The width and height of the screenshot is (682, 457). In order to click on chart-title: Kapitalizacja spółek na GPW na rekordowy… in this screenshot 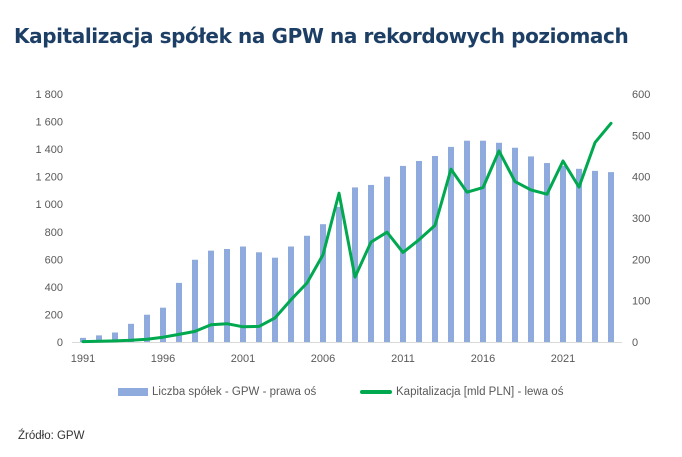, I will do `click(321, 36)`.